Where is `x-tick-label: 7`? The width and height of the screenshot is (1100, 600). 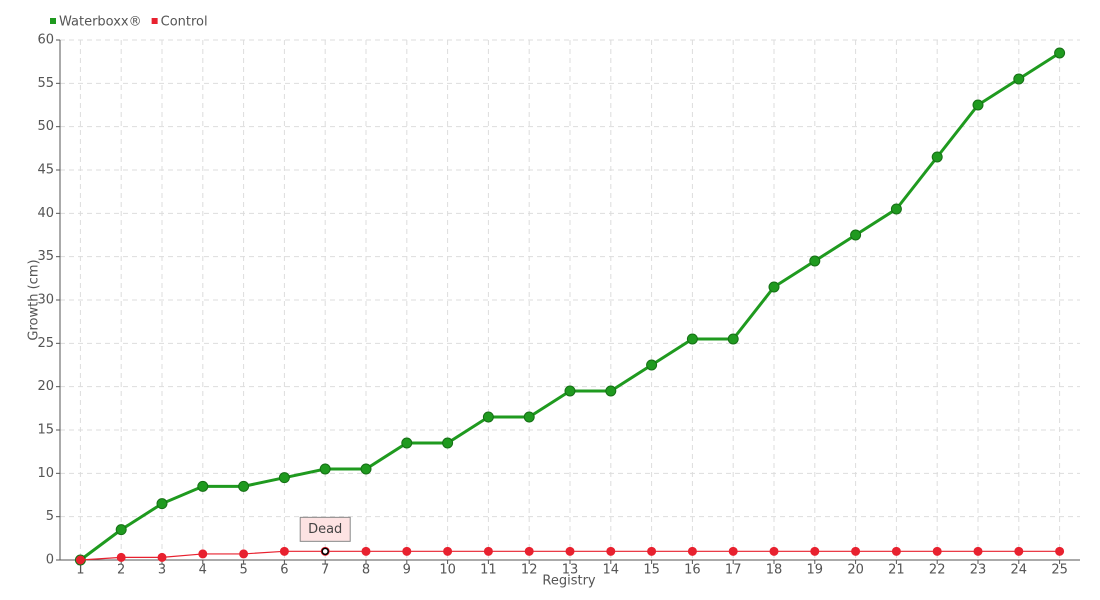
x-tick-label: 7 is located at coordinates (325, 570).